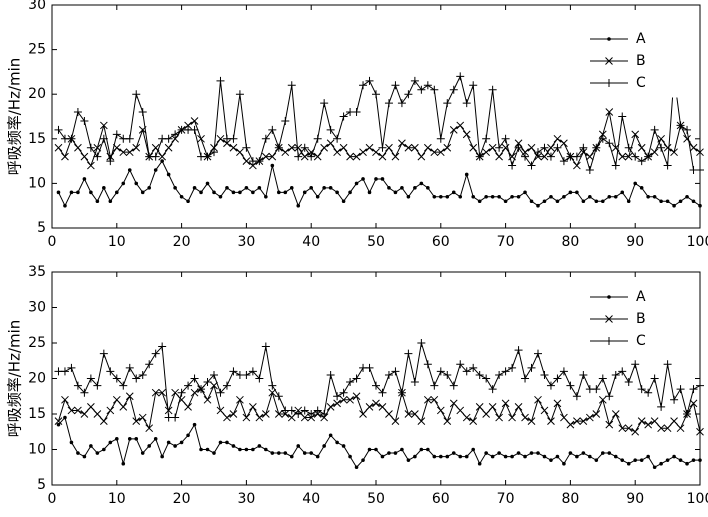  What do you see at coordinates (641, 39) in the screenshot?
I see `legend-label: A` at bounding box center [641, 39].